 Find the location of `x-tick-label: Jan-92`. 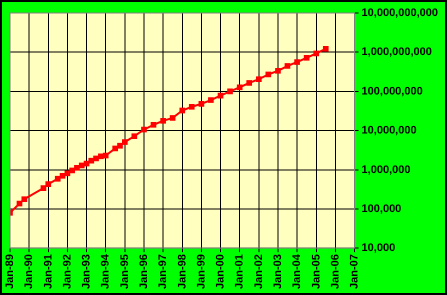

x-tick-label: Jan-92 is located at coordinates (67, 272).